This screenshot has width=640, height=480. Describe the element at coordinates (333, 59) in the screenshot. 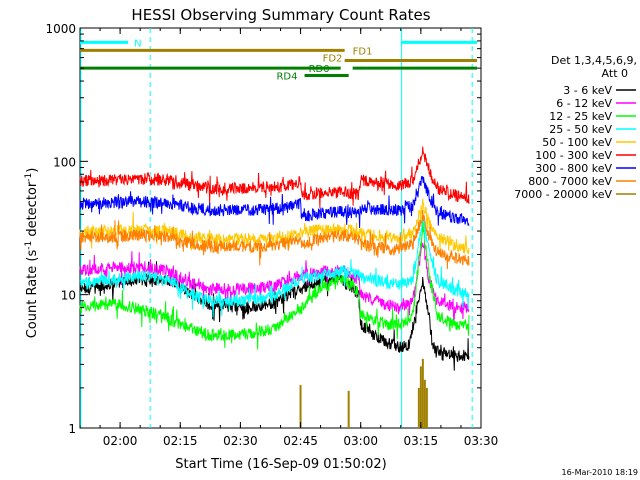

I see `flag-label-FD2: FD2` at that location.